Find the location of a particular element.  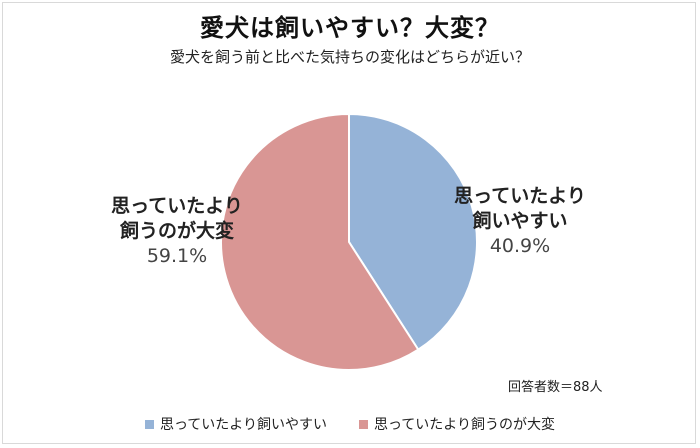

legend-swatch-easy is located at coordinates (149, 424).